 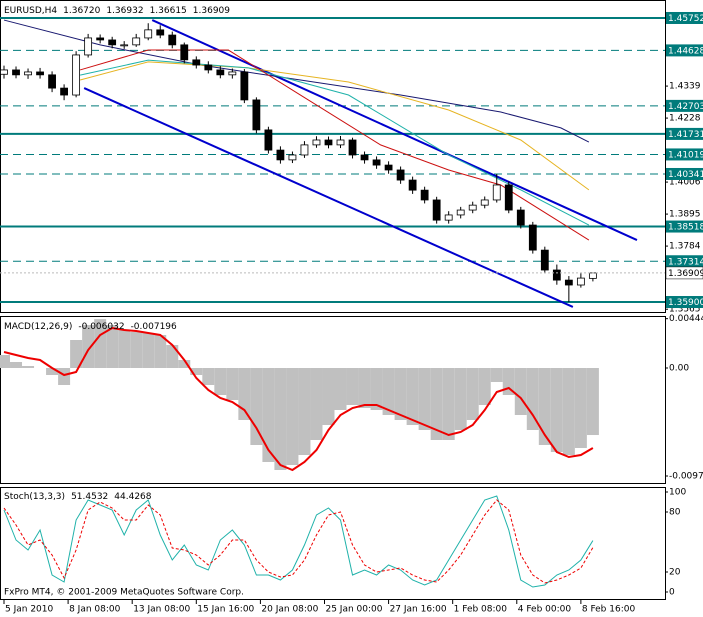 What do you see at coordinates (101, 327) in the screenshot?
I see `title-part: -0.006032` at bounding box center [101, 327].